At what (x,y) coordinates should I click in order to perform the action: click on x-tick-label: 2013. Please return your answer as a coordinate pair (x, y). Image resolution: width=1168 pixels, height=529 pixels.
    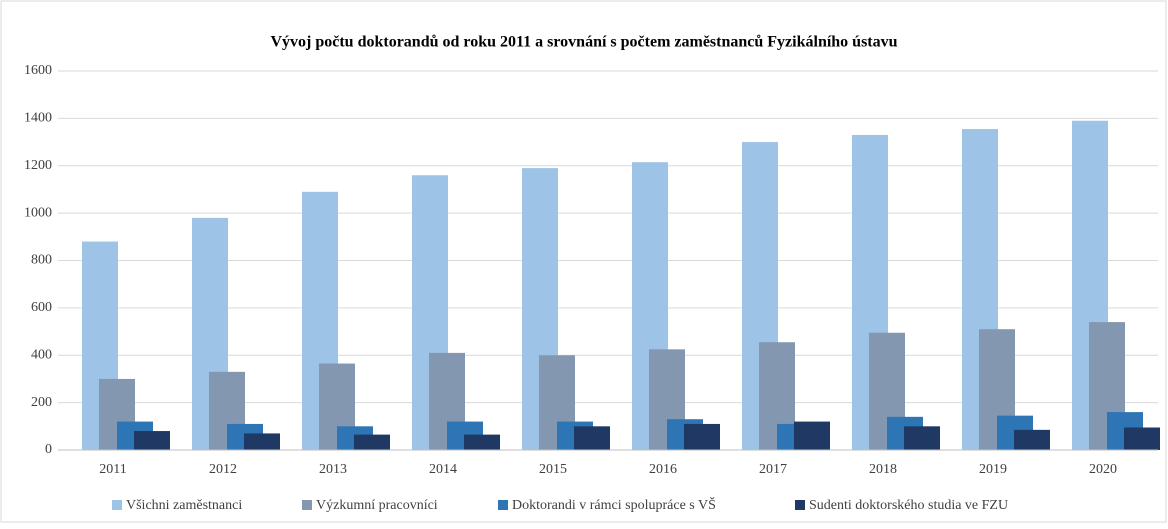
    Looking at the image, I should click on (333, 469).